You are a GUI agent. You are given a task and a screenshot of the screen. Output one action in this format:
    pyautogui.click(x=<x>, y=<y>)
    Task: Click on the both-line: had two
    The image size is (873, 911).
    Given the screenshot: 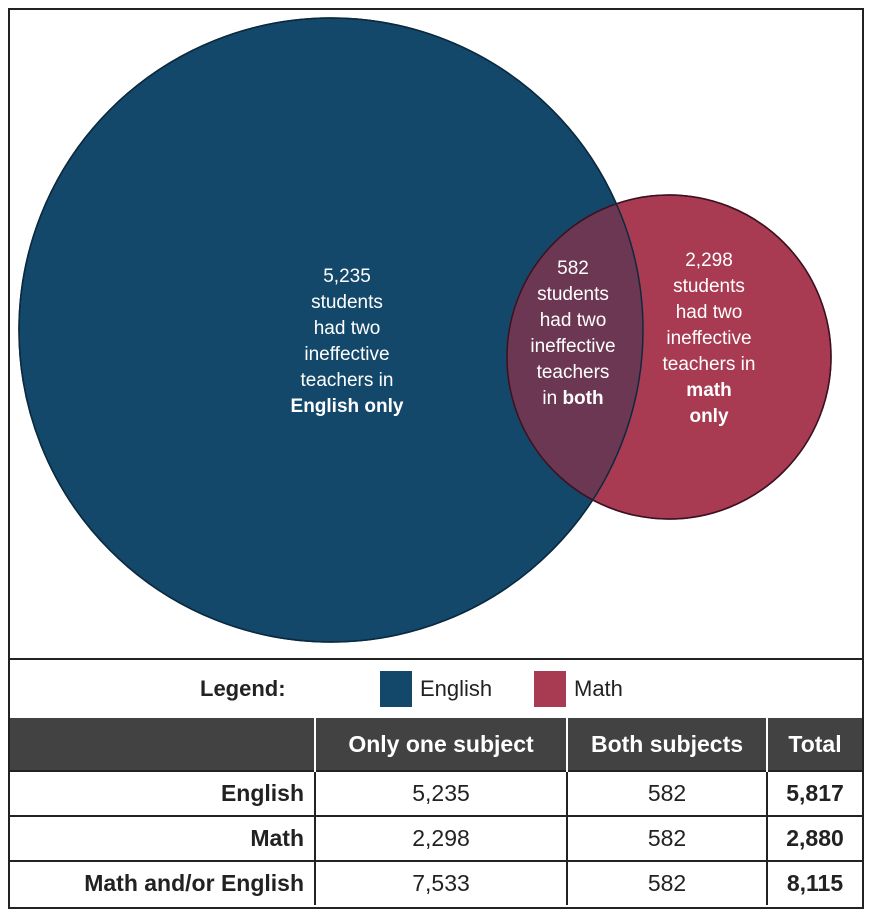 What is the action you would take?
    pyautogui.click(x=573, y=320)
    